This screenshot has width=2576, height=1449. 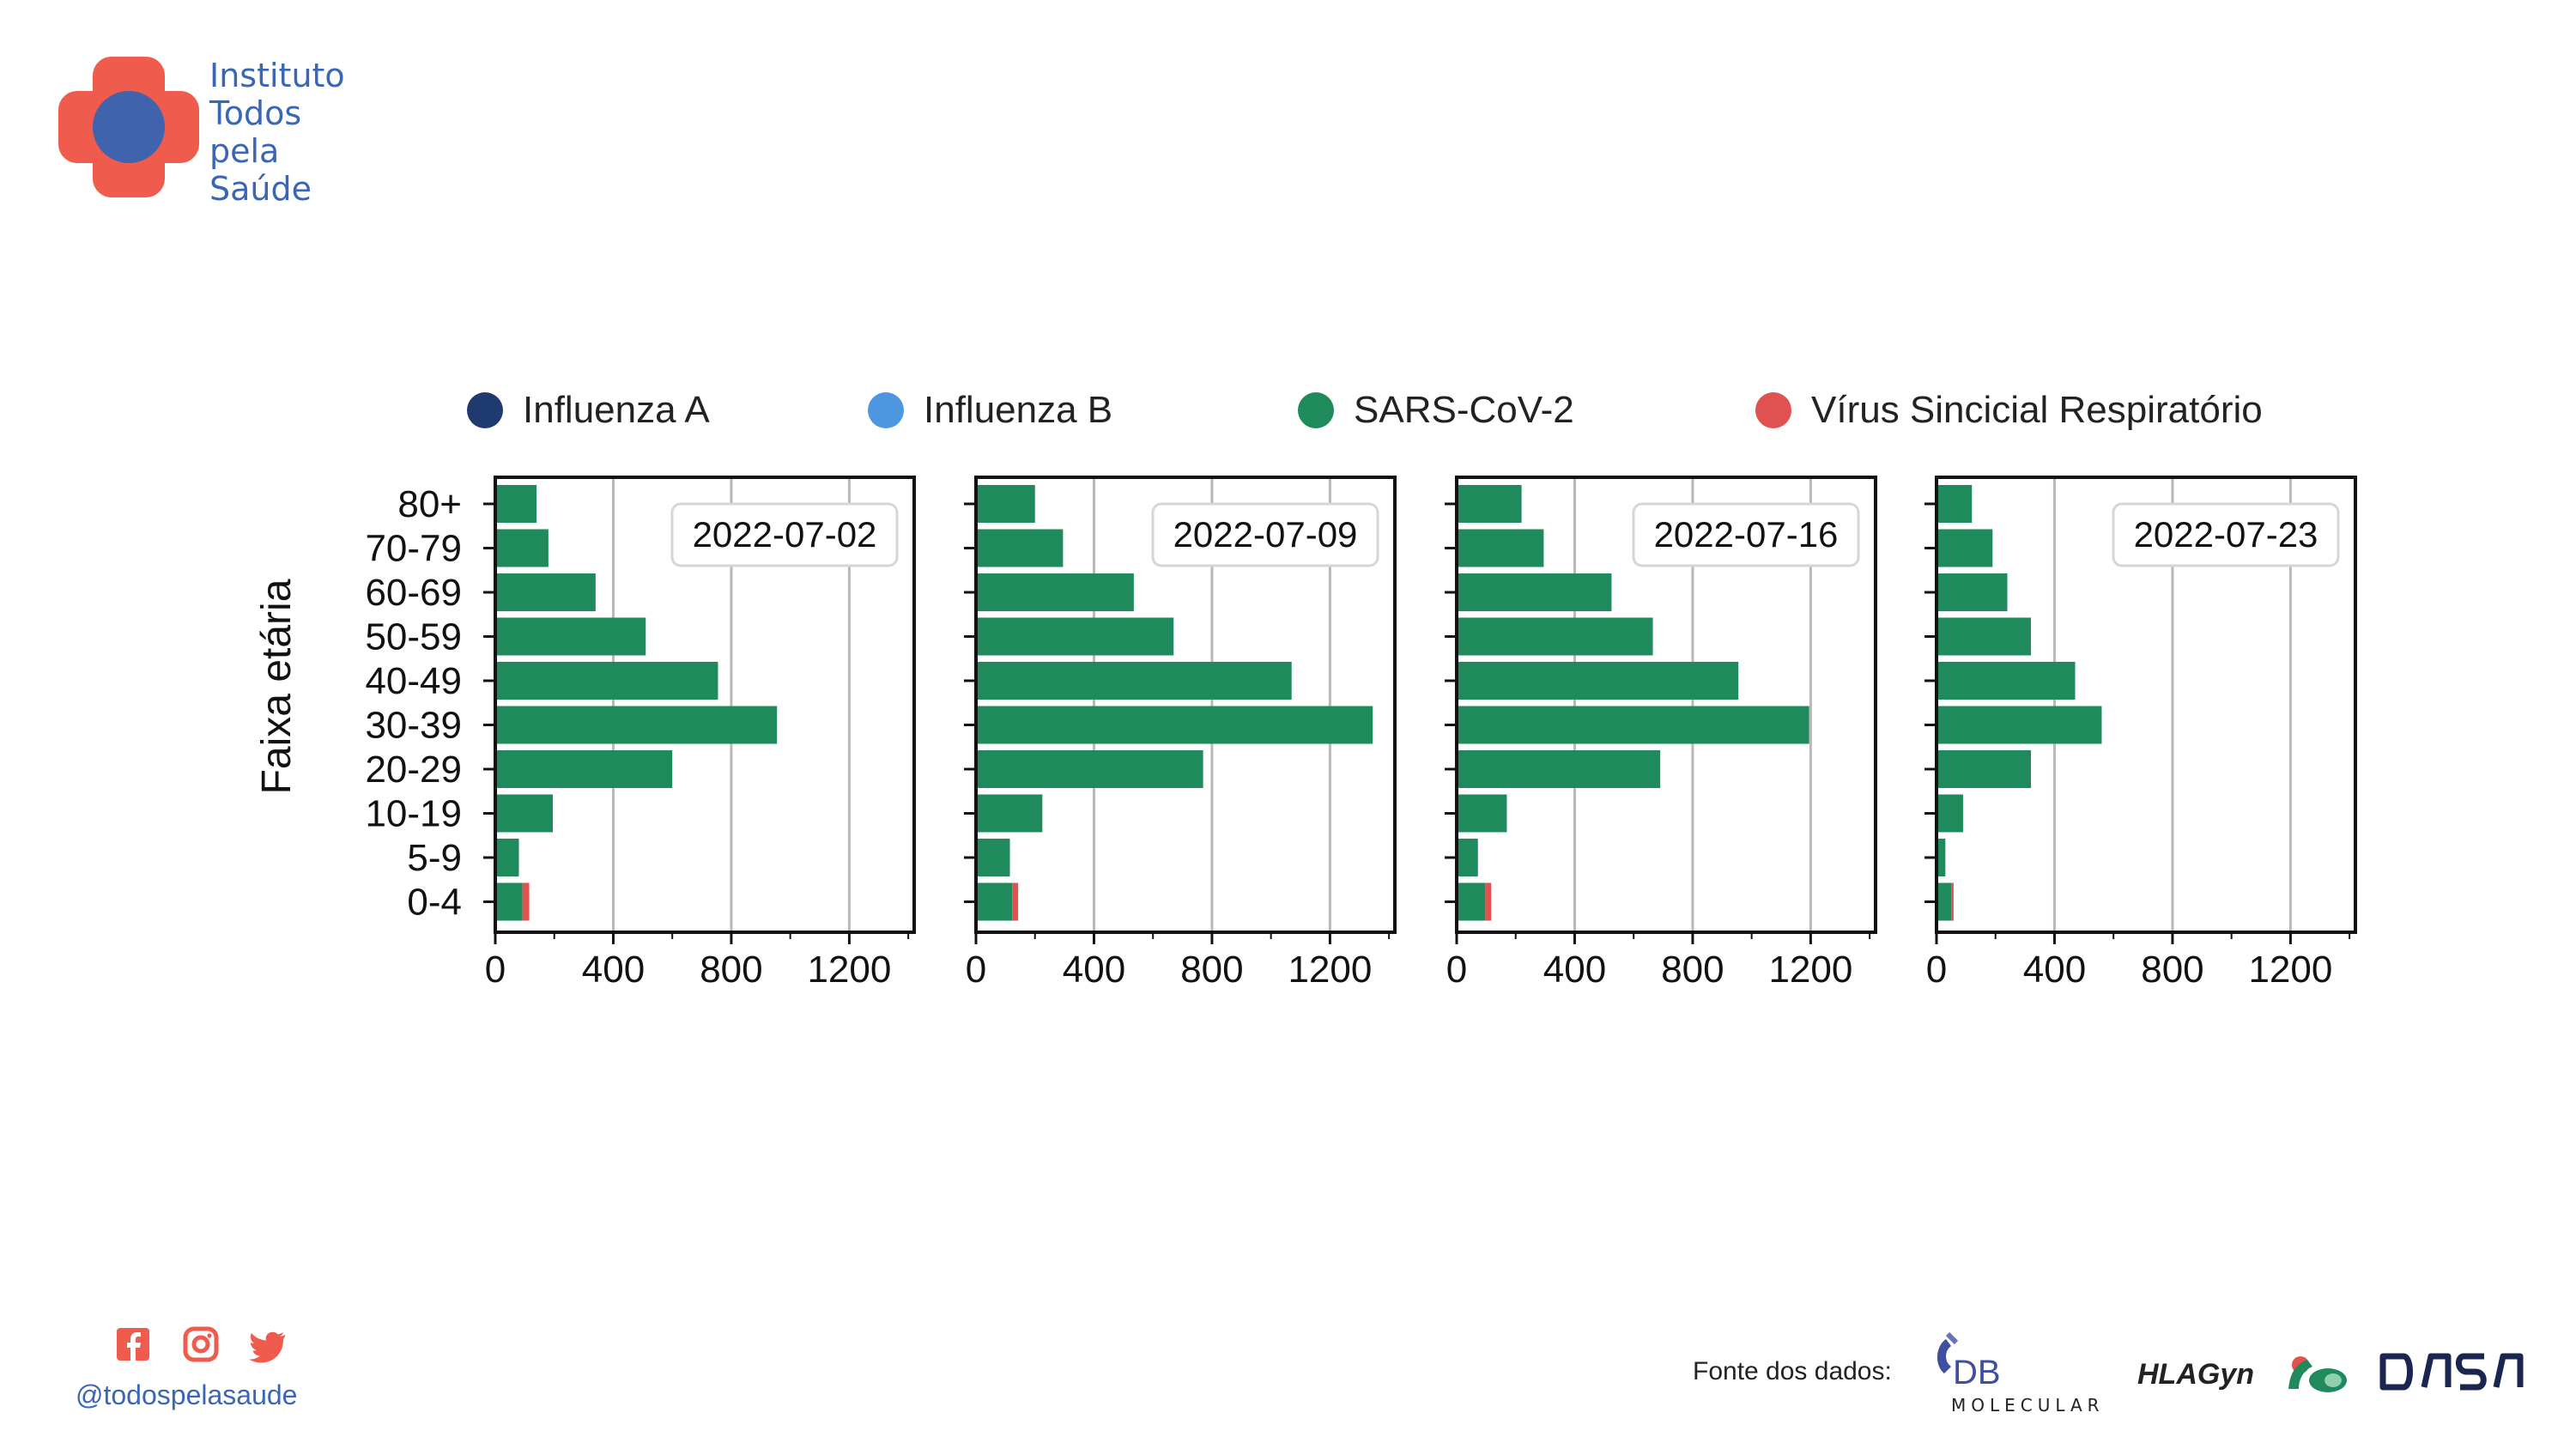 I want to click on twitter-icon, so click(x=267, y=1347).